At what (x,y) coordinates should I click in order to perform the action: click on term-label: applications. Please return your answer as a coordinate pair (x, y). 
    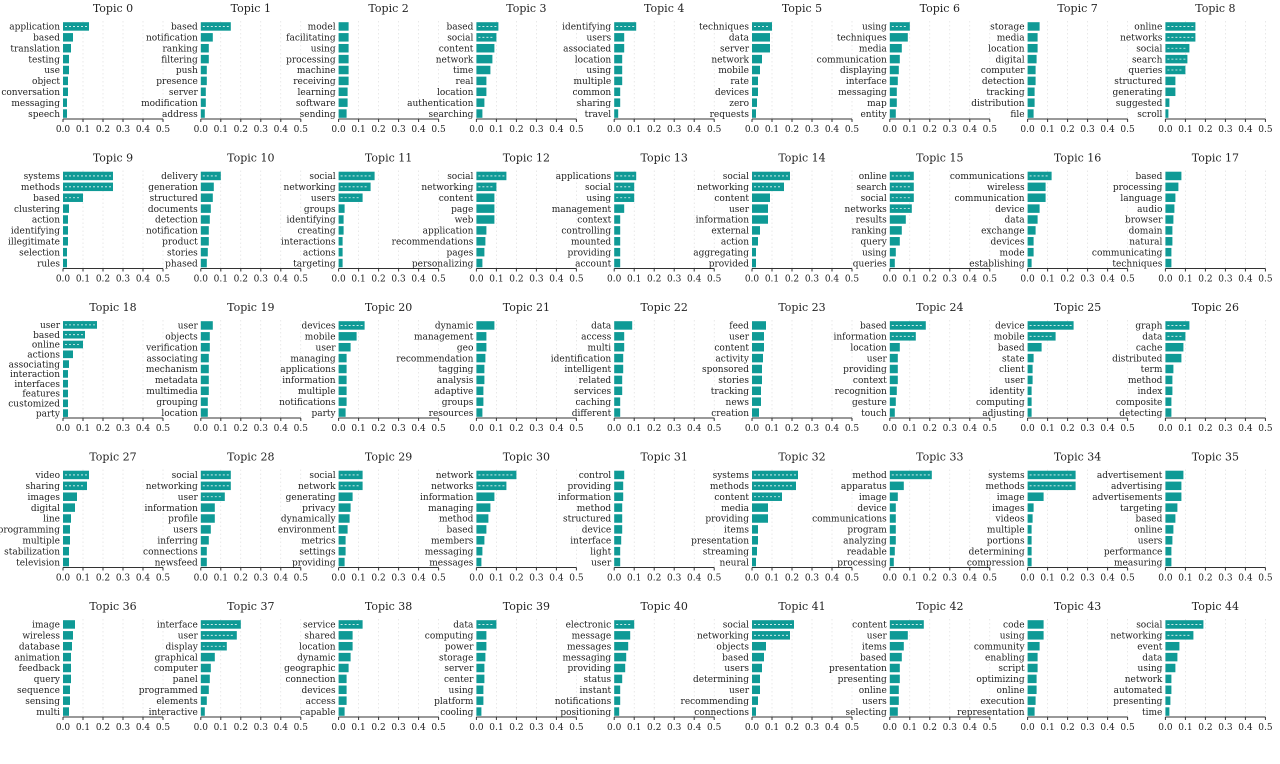
    Looking at the image, I should click on (308, 370).